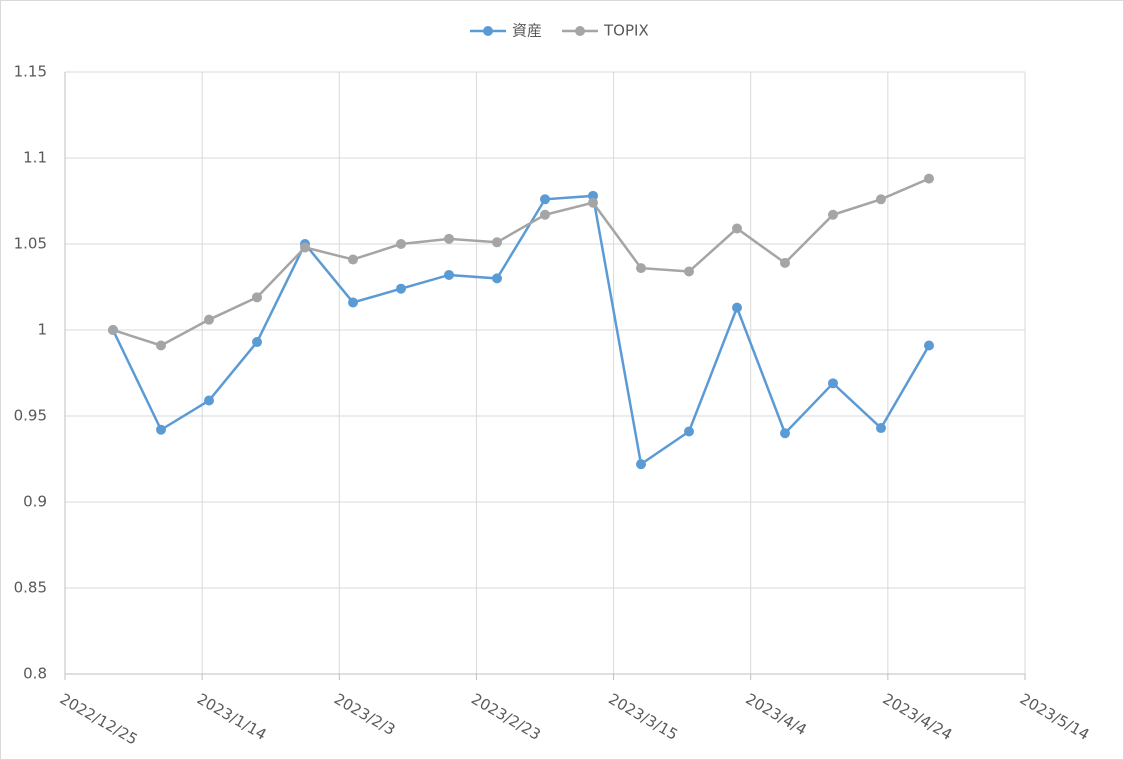 Image resolution: width=1124 pixels, height=760 pixels. What do you see at coordinates (30, 416) in the screenshot?
I see `y-tick-label: 0.95` at bounding box center [30, 416].